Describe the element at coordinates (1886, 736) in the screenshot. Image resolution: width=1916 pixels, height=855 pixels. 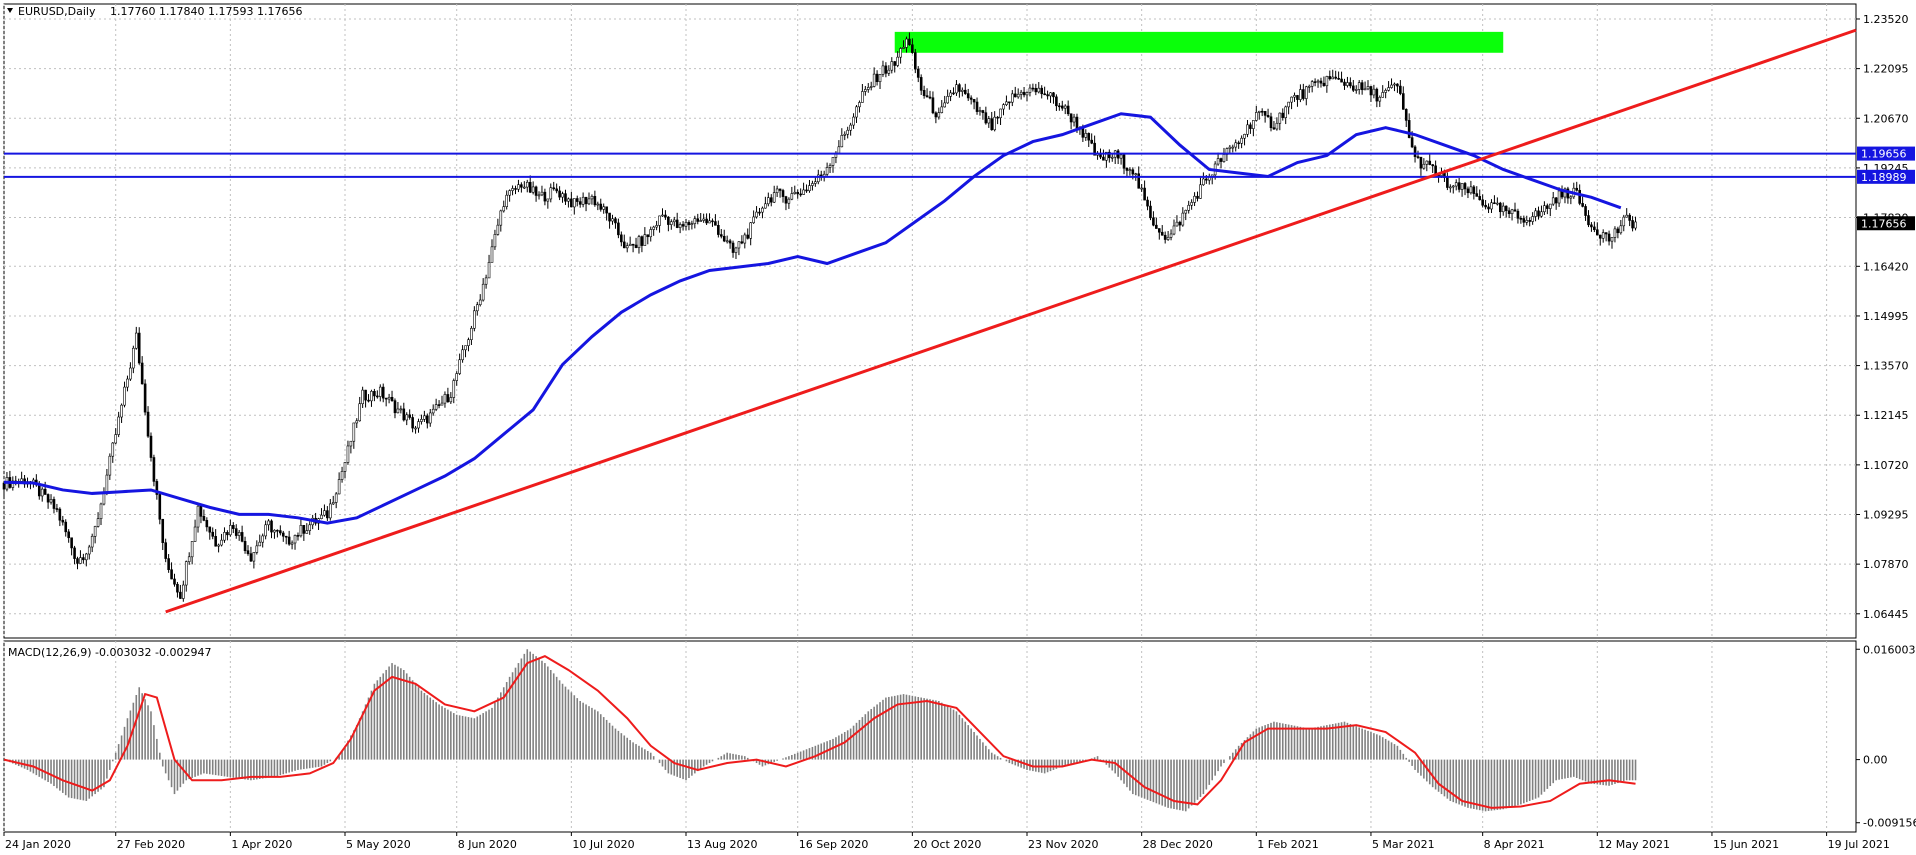
I see `macd-axis: 0.016003 0.00 -0.009156` at that location.